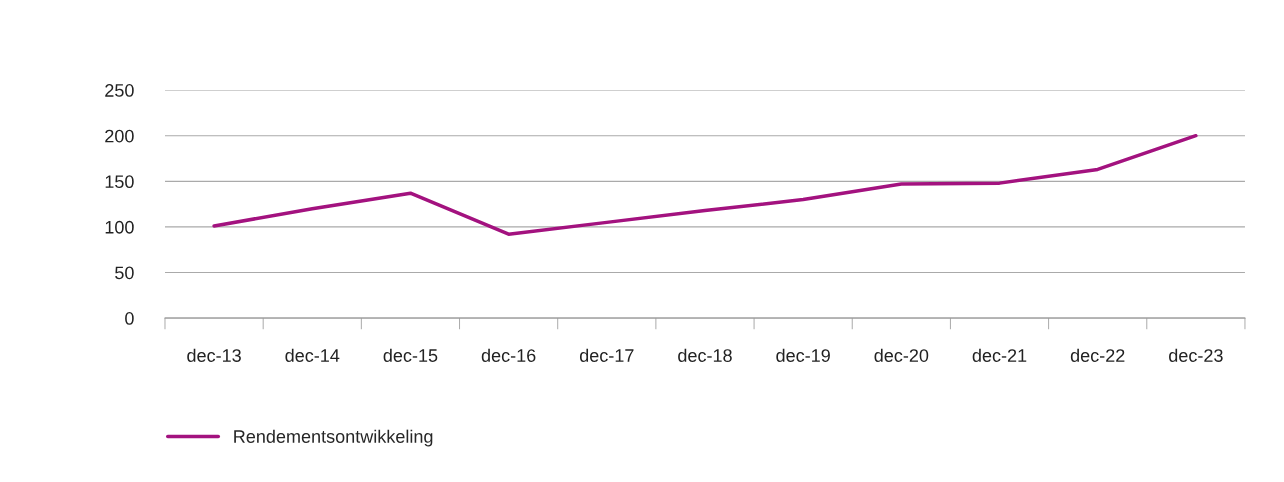  Describe the element at coordinates (410, 355) in the screenshot. I see `x-tick-label: dec-15` at that location.